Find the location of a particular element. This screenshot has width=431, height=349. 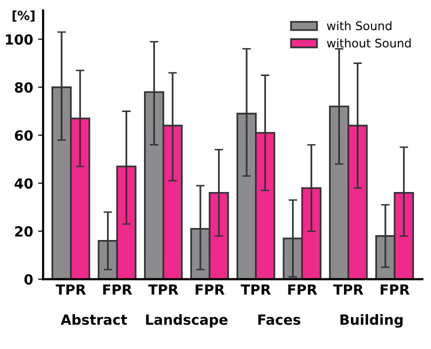

text: Building is located at coordinates (371, 321).